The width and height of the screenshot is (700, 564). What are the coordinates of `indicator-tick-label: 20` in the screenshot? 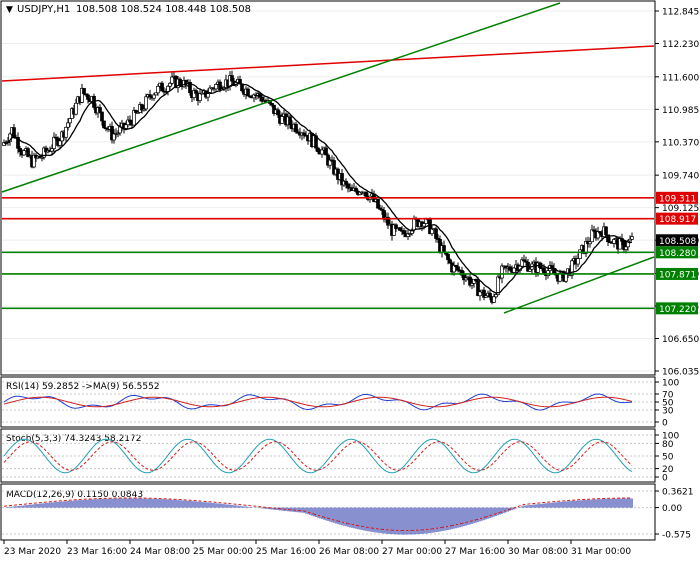 It's located at (668, 470).